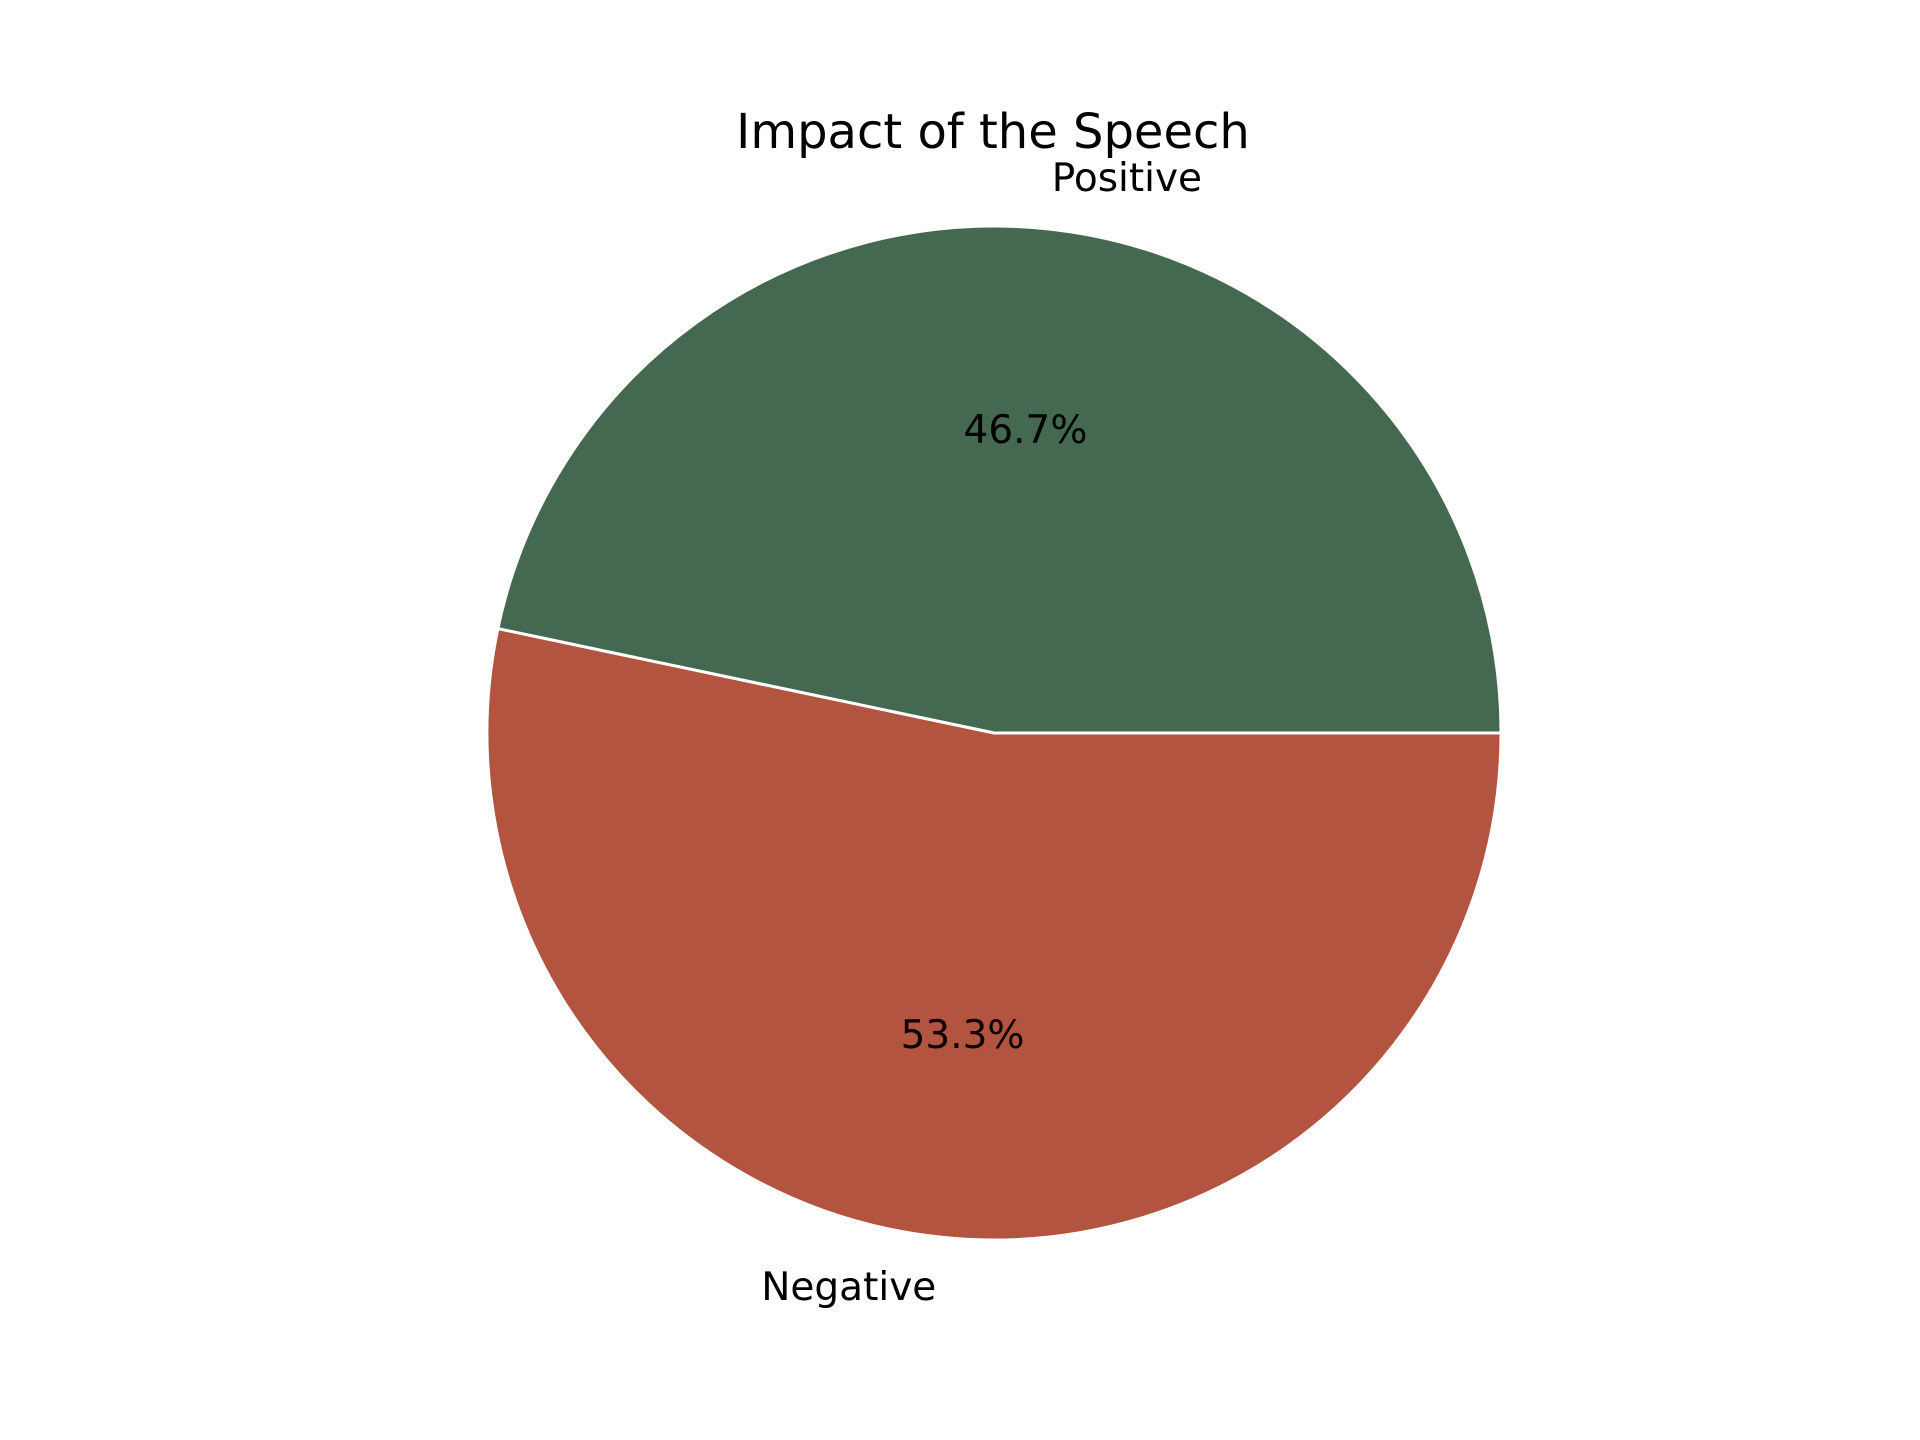 Image resolution: width=1920 pixels, height=1440 pixels. What do you see at coordinates (993, 132) in the screenshot?
I see `chart-title: Impact of the Speech` at bounding box center [993, 132].